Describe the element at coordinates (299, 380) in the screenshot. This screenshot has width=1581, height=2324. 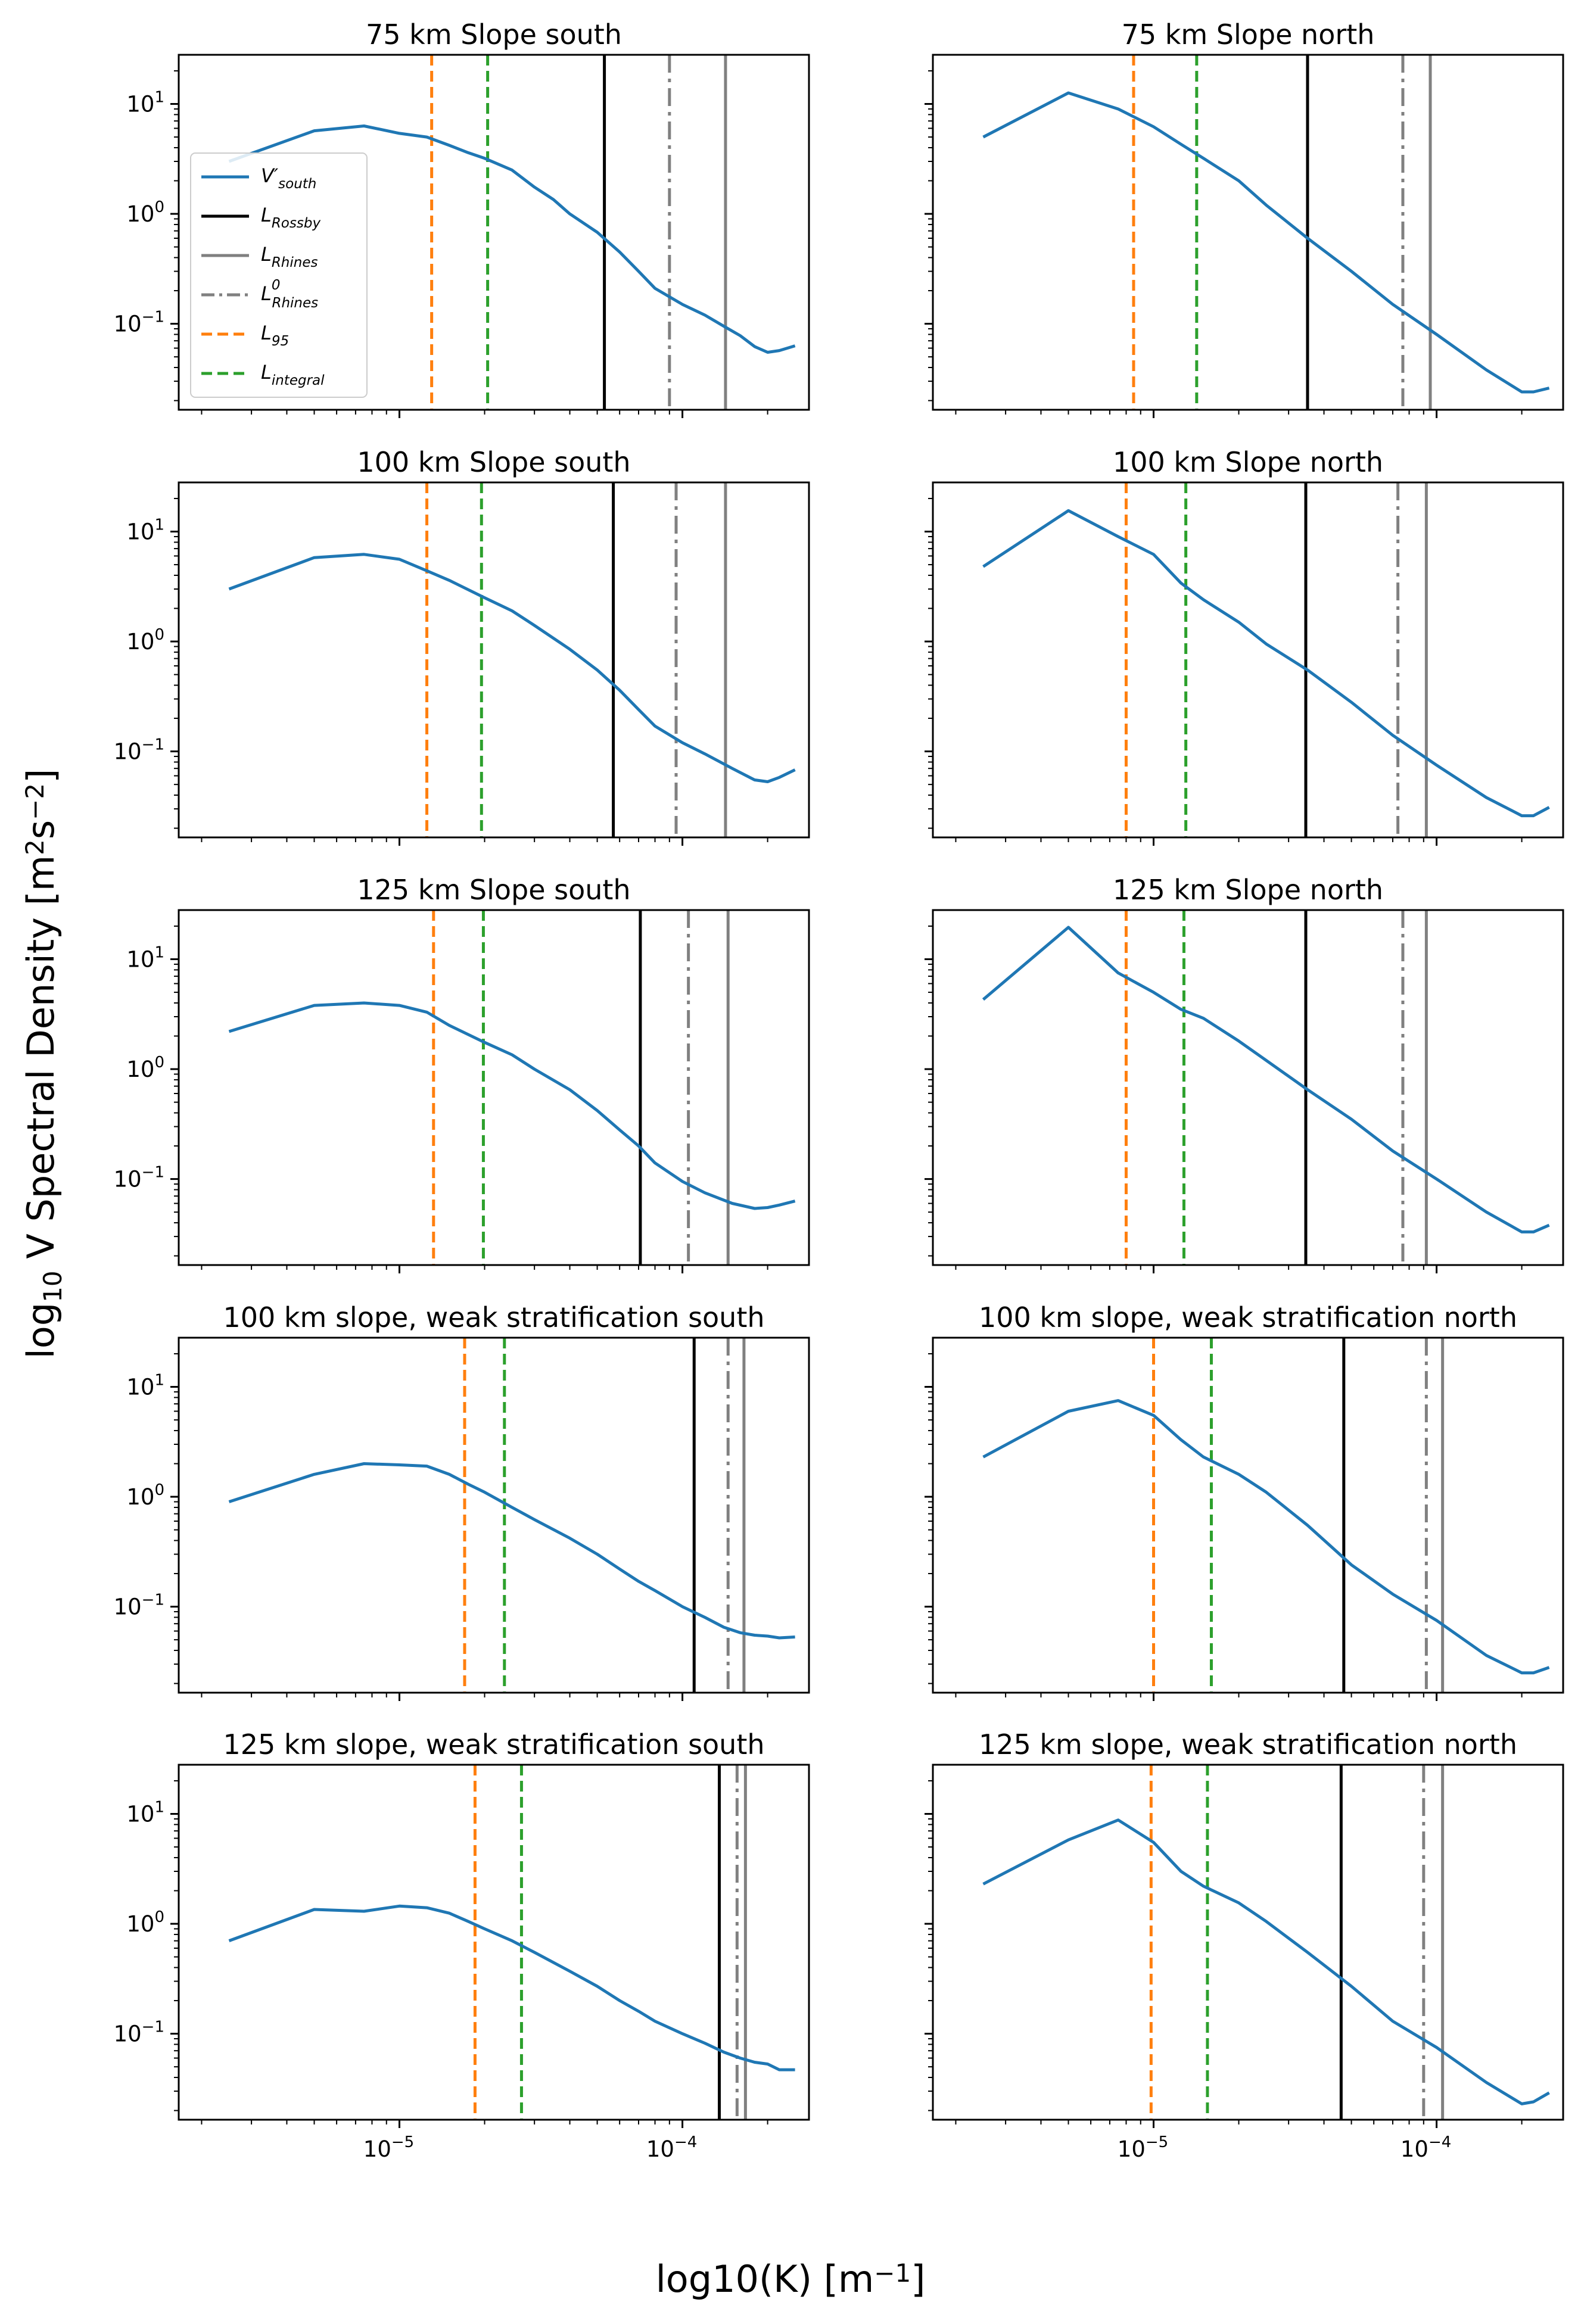
I see `legend-label-sub: integral` at that location.